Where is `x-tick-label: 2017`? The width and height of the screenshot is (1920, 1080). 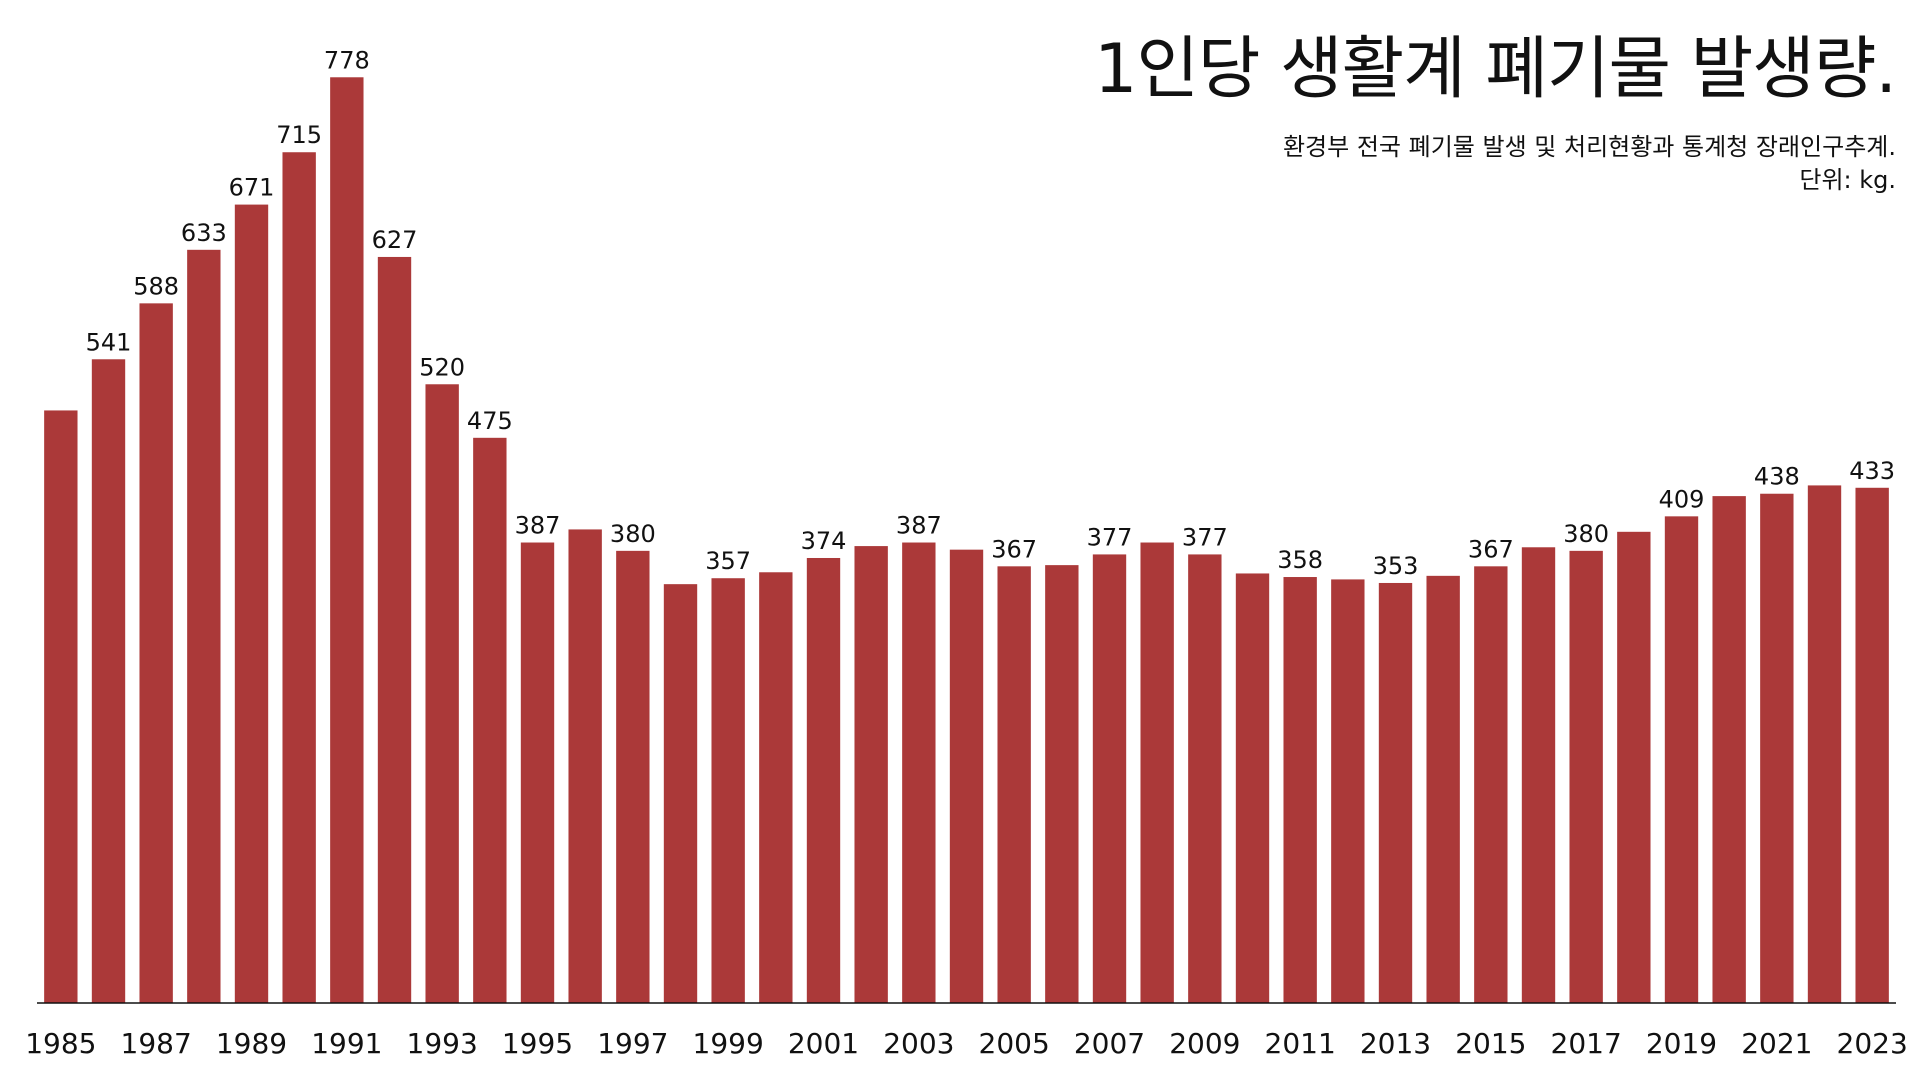 x-tick-label: 2017 is located at coordinates (1586, 1043).